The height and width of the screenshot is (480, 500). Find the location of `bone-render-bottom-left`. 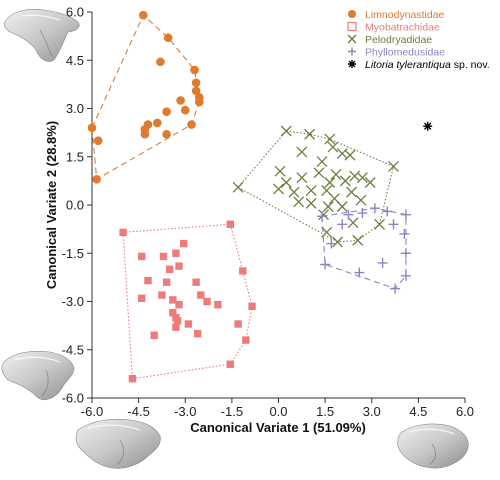

bone-render-bottom-left is located at coordinates (118, 444).